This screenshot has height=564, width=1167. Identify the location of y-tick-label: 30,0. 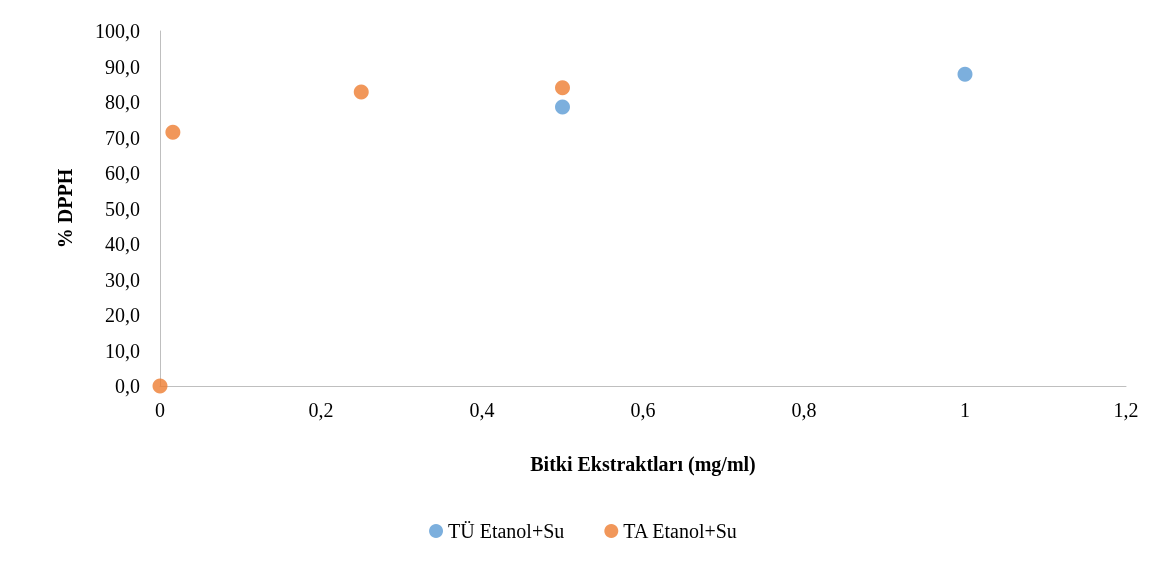
(122, 279).